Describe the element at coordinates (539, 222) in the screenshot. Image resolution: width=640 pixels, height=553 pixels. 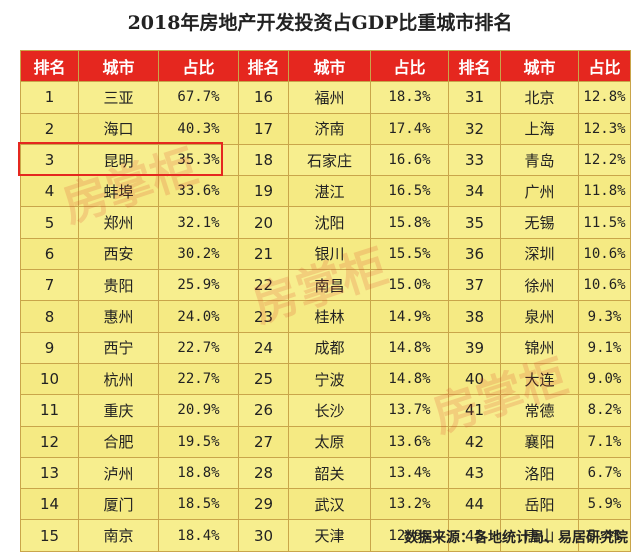
I see `city-cell: 无锡` at that location.